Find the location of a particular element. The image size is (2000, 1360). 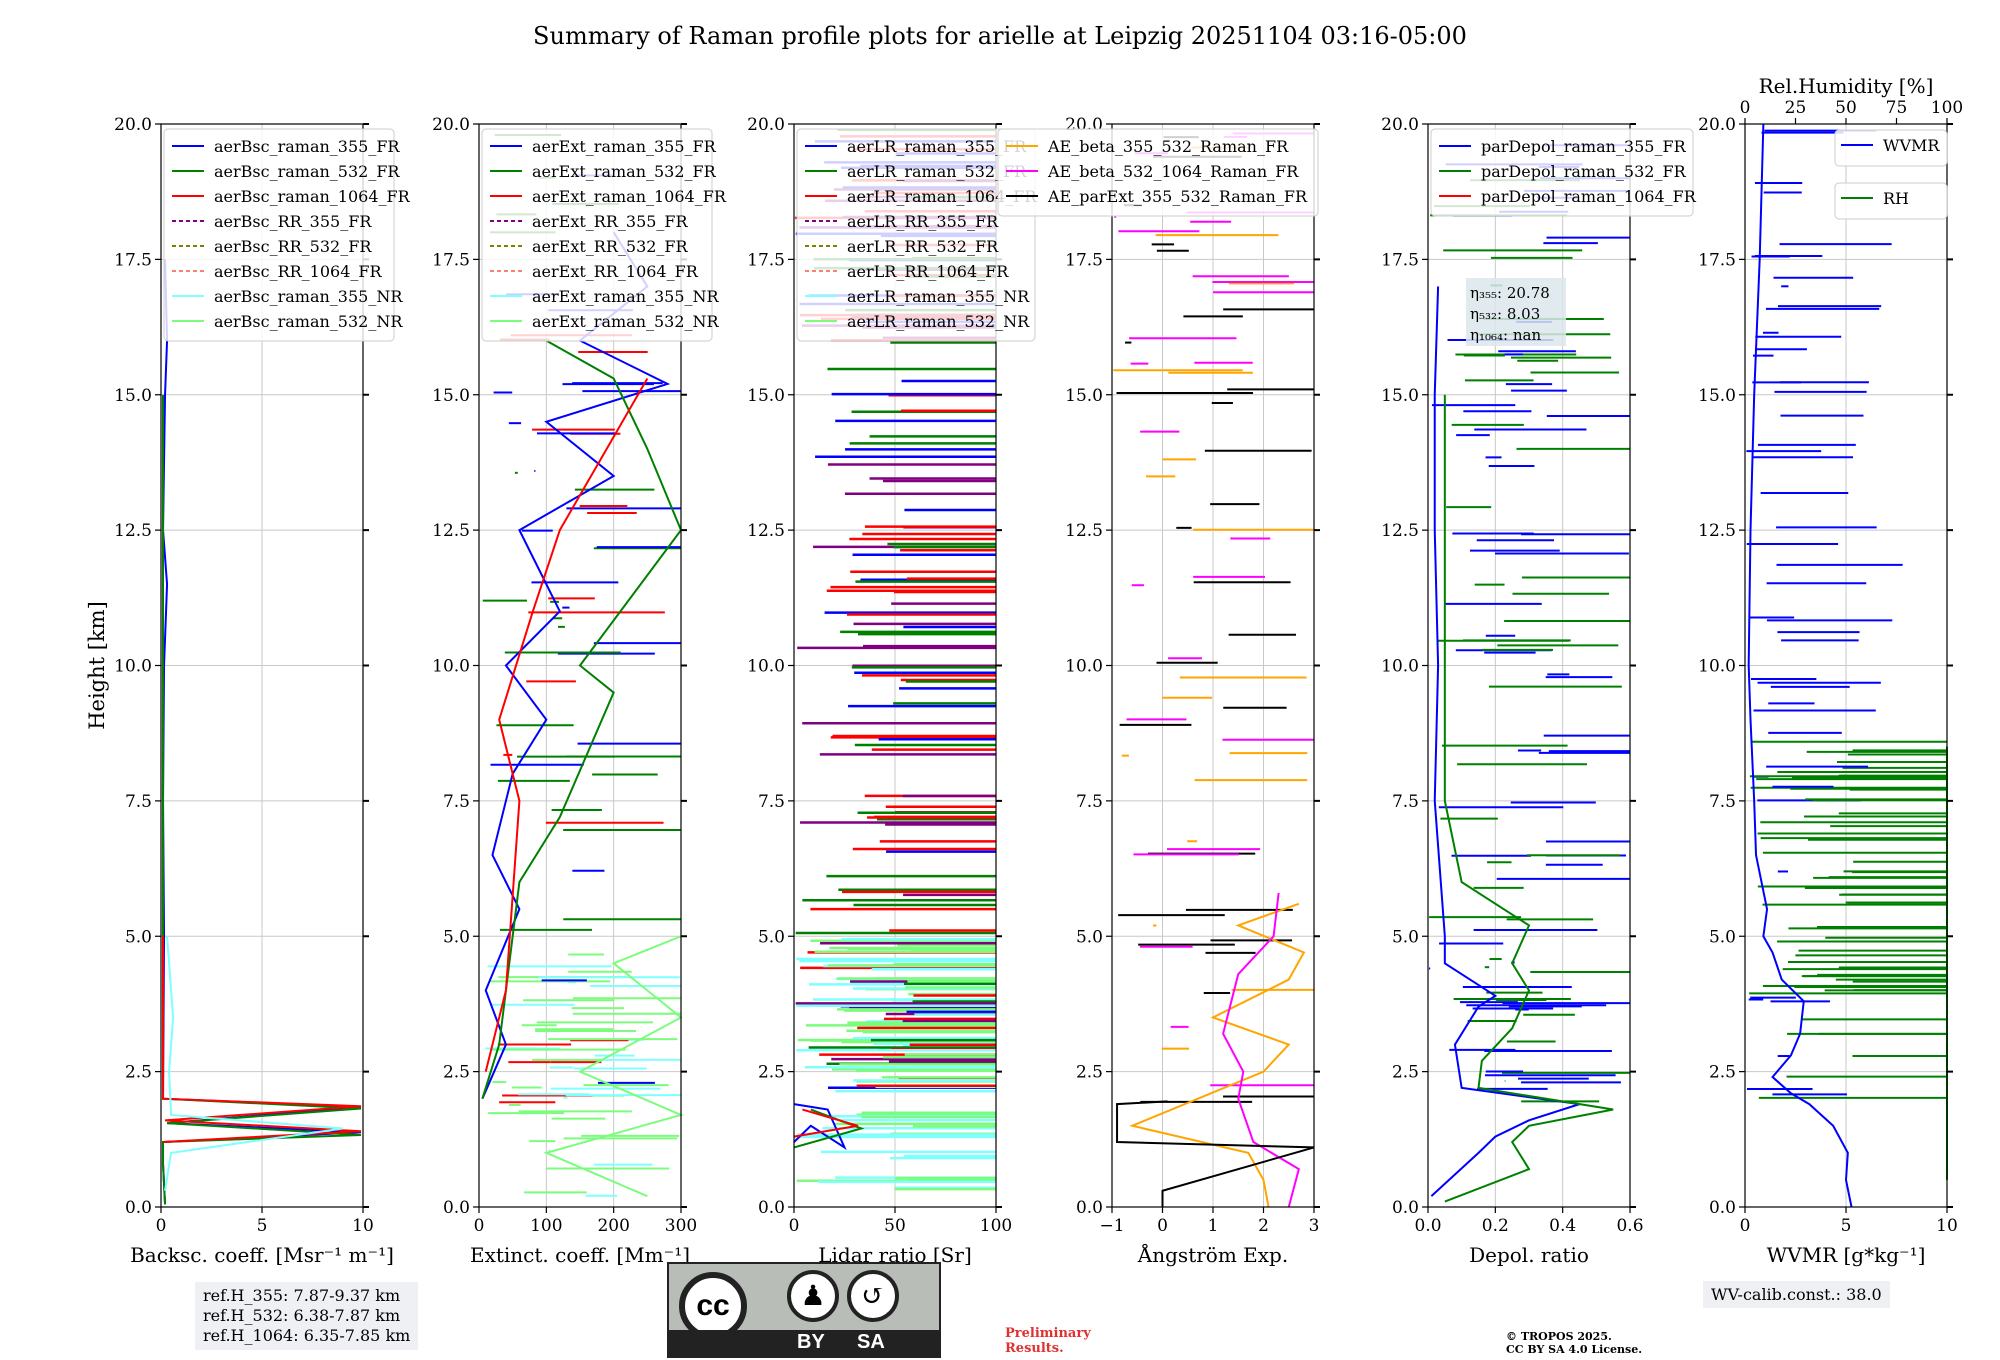

series-line-AE_parExt_355_532_Raman_FR is located at coordinates (1215, 1153).